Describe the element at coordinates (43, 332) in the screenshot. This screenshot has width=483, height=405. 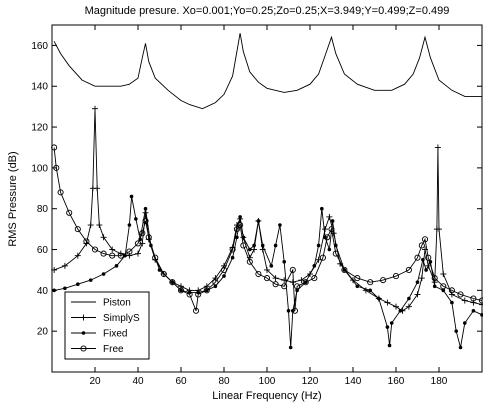
I see `y-tick-label: 20` at that location.